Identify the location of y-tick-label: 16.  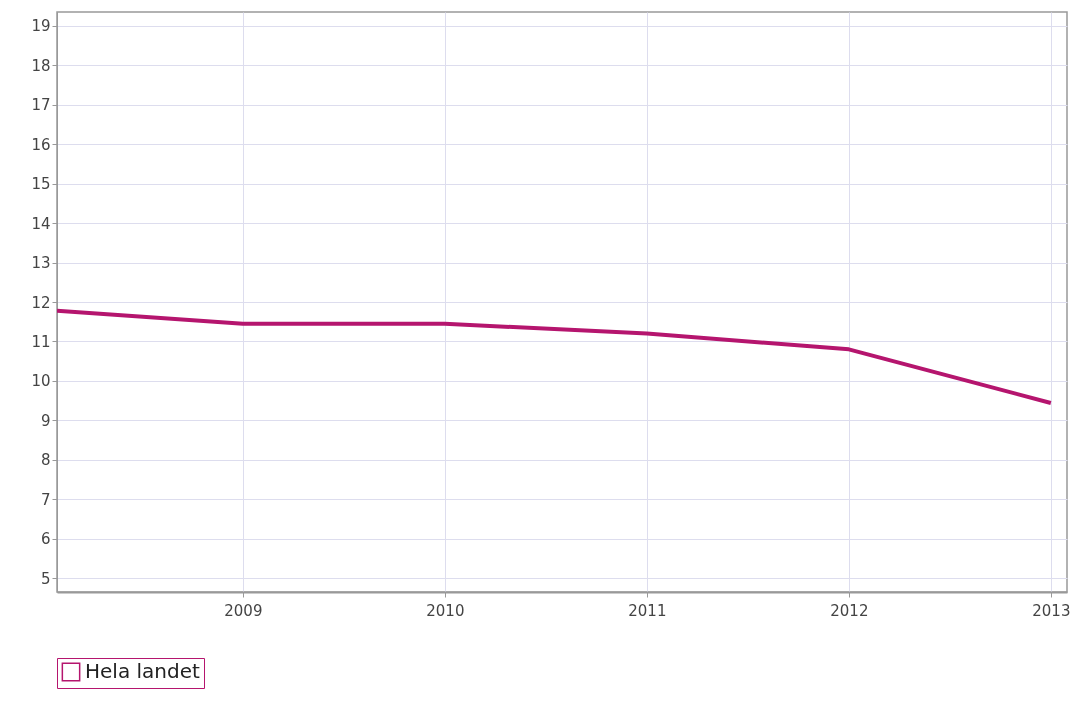
(41, 144).